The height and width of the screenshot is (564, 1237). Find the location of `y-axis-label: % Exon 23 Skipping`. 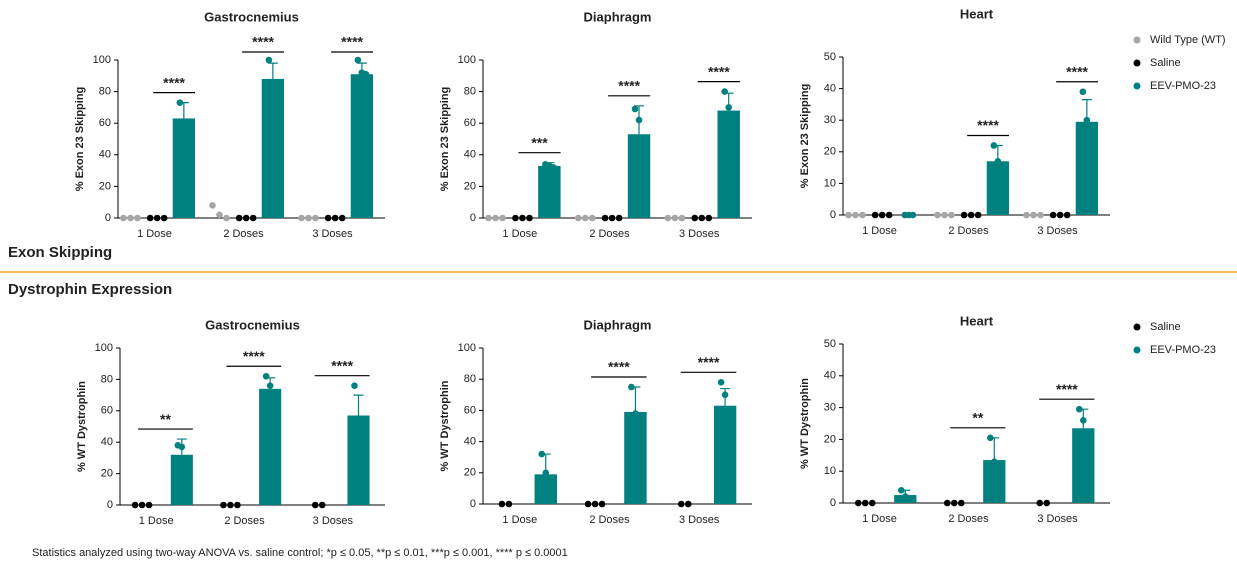

y-axis-label: % Exon 23 Skipping is located at coordinates (80, 139).